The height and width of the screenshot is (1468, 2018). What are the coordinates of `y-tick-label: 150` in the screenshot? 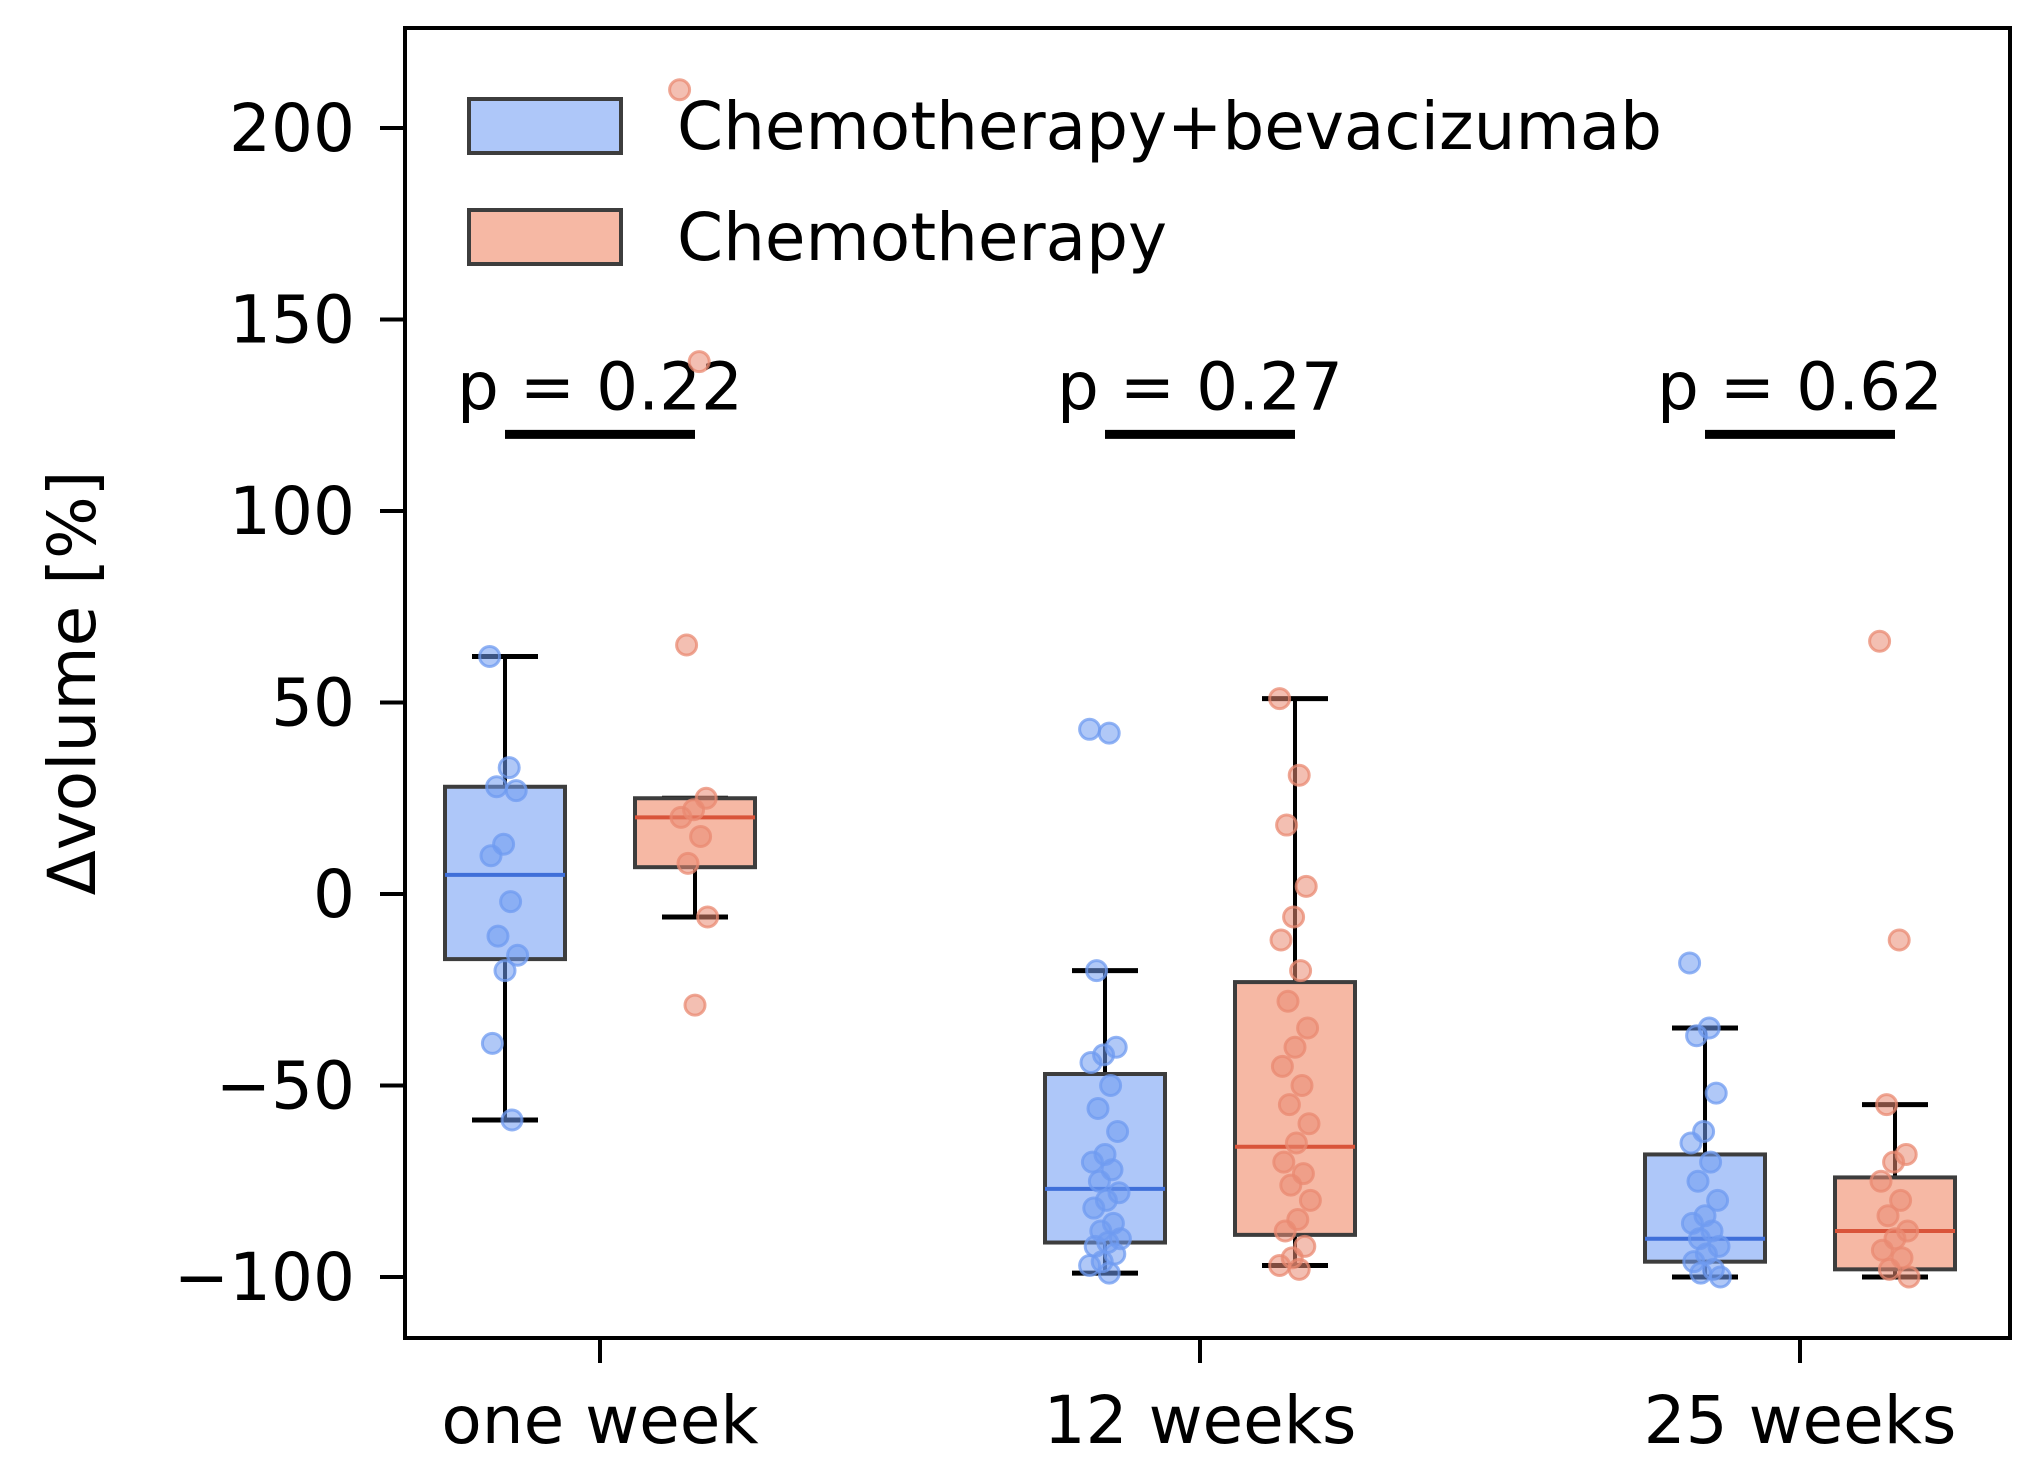 It's located at (292, 320).